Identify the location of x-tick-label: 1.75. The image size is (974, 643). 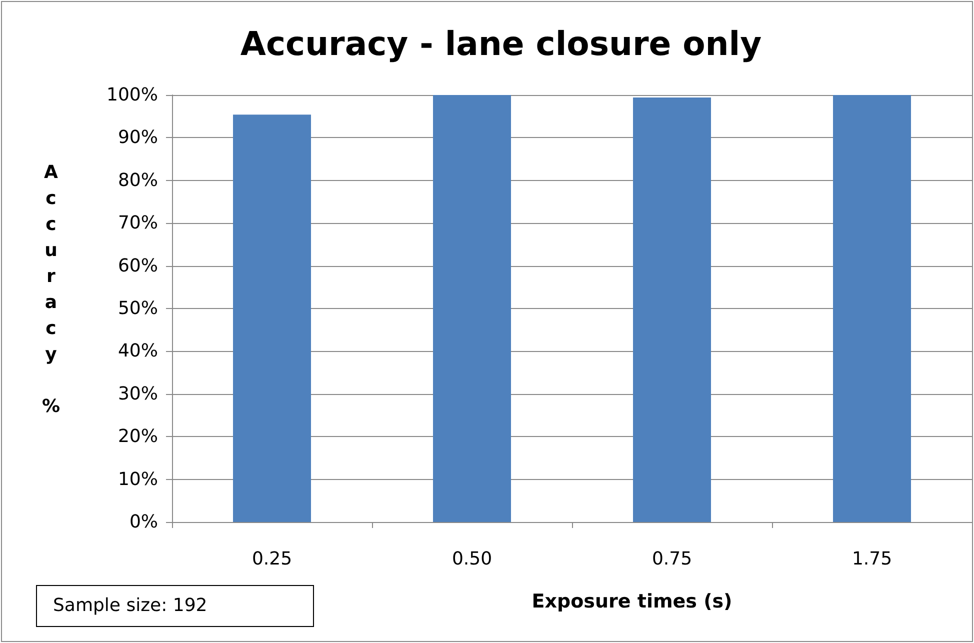
(872, 559).